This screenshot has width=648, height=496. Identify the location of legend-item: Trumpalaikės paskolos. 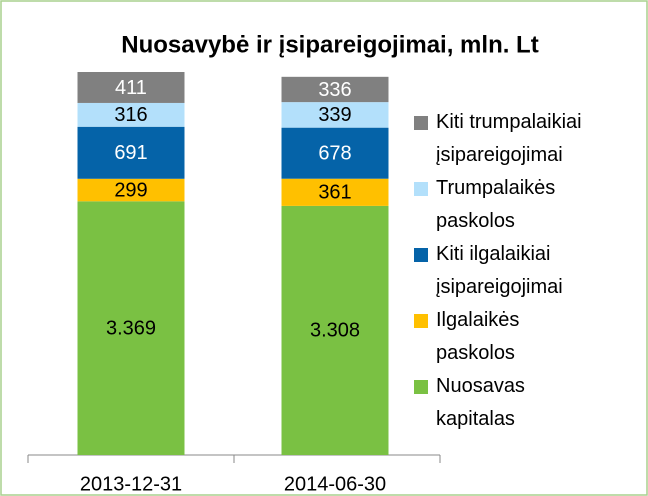
(529, 205).